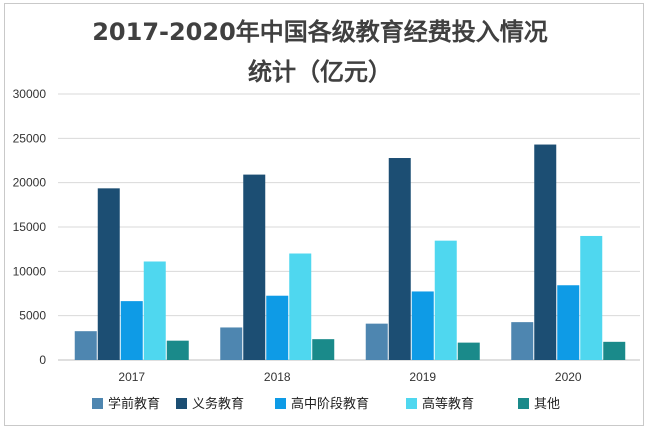  I want to click on x-tick-label: 2019, so click(422, 377).